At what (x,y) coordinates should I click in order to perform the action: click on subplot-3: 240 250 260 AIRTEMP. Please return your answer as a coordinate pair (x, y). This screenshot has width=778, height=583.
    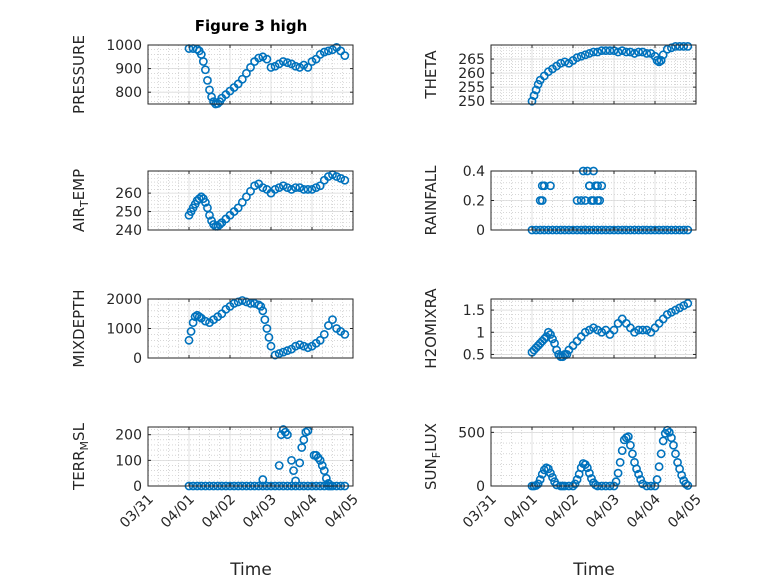
    Looking at the image, I should click on (212, 204).